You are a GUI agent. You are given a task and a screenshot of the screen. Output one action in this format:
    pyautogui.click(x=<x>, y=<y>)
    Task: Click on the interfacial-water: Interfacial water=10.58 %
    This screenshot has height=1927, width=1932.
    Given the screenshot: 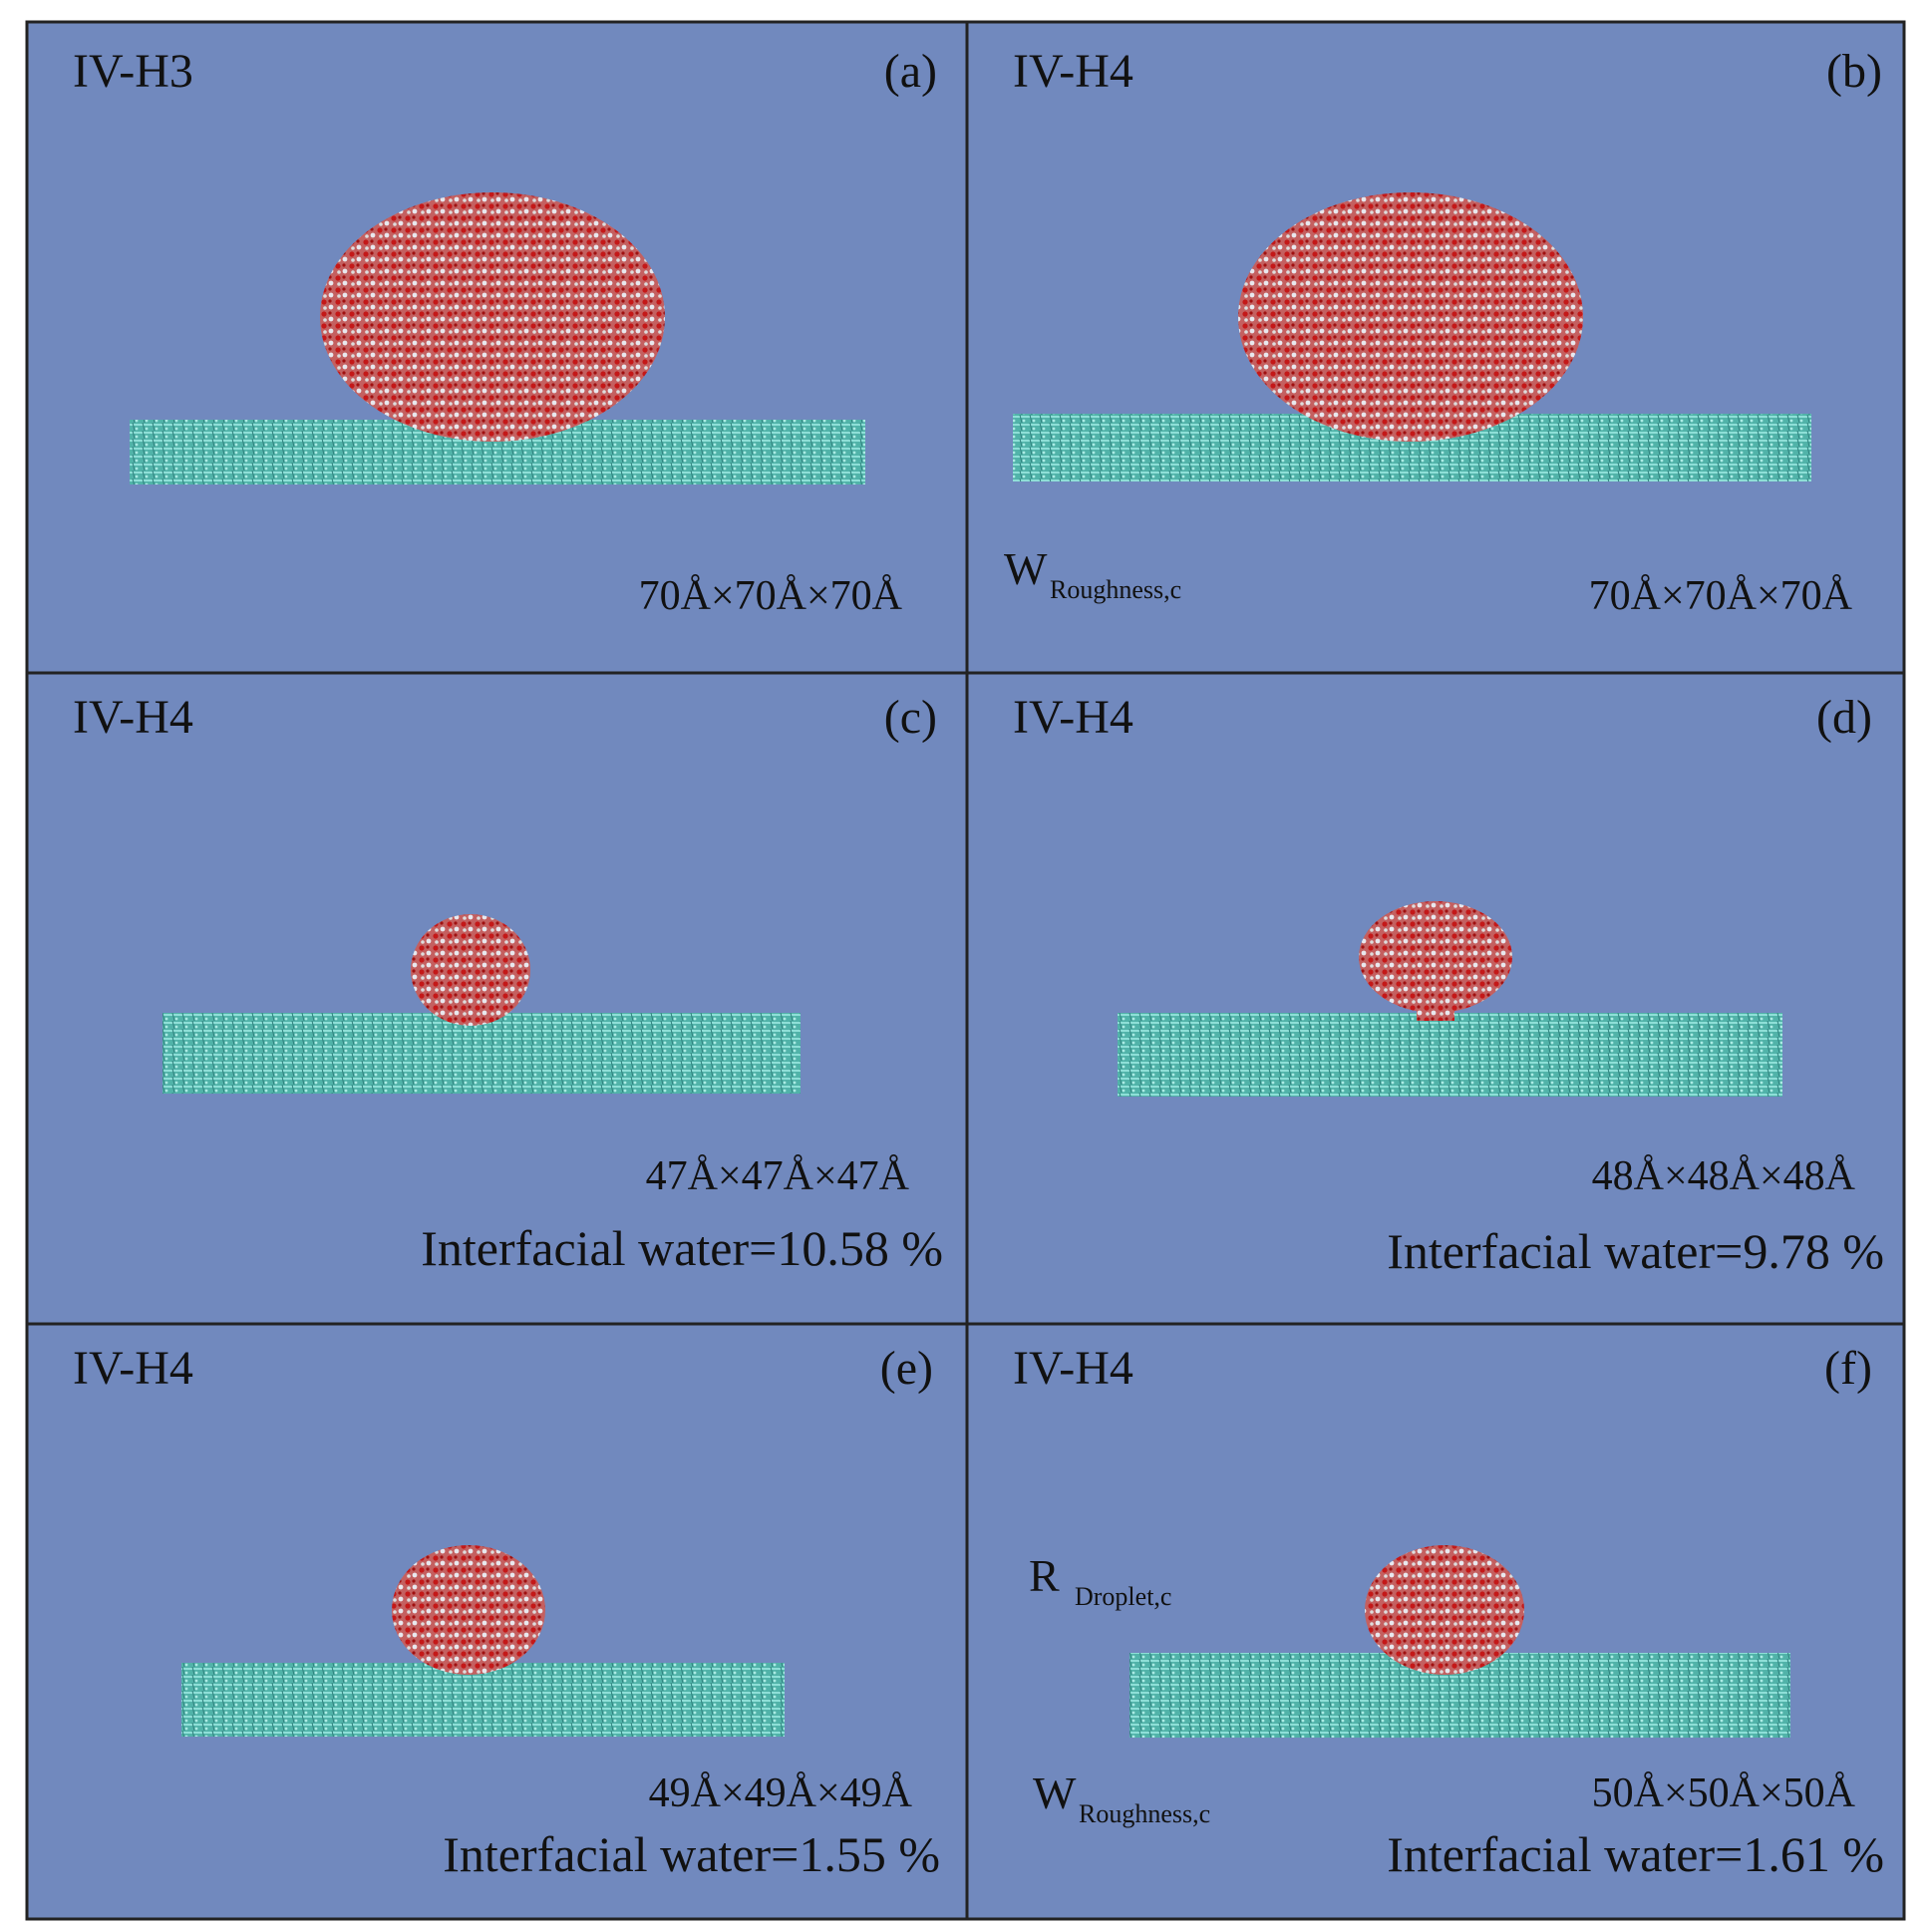 What is the action you would take?
    pyautogui.click(x=682, y=1248)
    